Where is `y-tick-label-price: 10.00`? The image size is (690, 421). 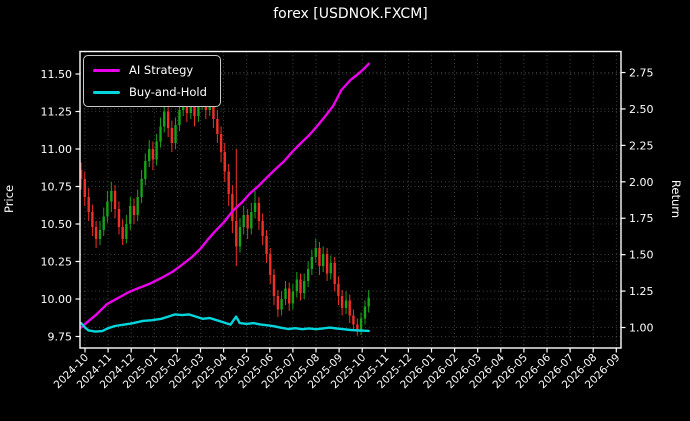
y-tick-label-price: 10.00 is located at coordinates (57, 299).